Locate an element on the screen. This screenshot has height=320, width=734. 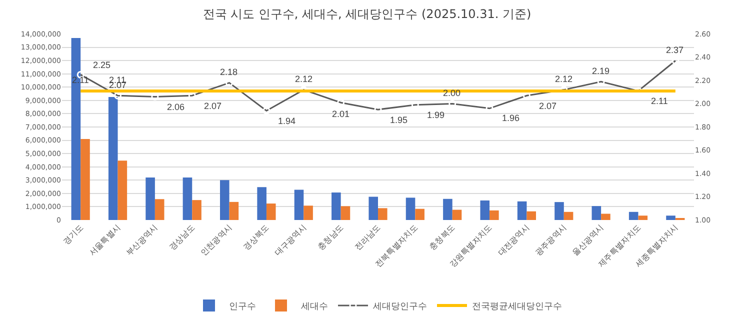
data-label: 2.19 is located at coordinates (601, 71).